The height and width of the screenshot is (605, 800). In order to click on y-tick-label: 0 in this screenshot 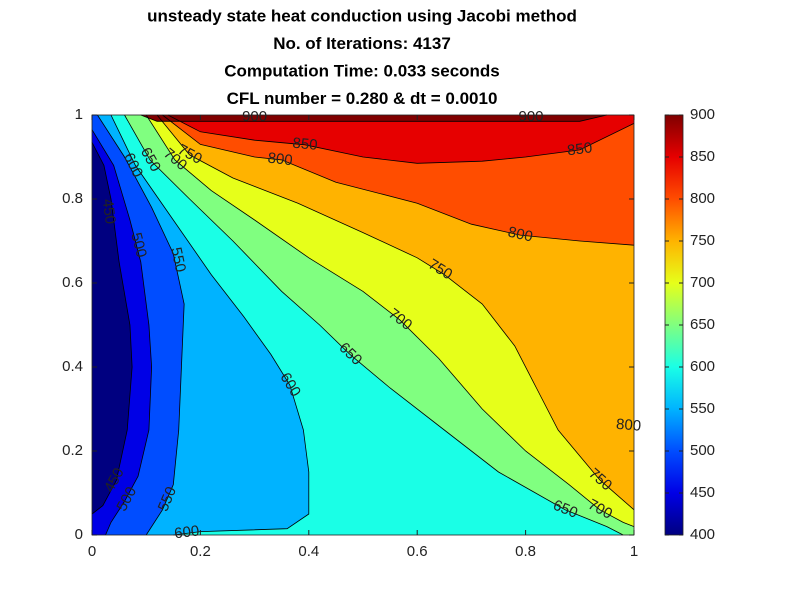, I will do `click(79, 534)`.